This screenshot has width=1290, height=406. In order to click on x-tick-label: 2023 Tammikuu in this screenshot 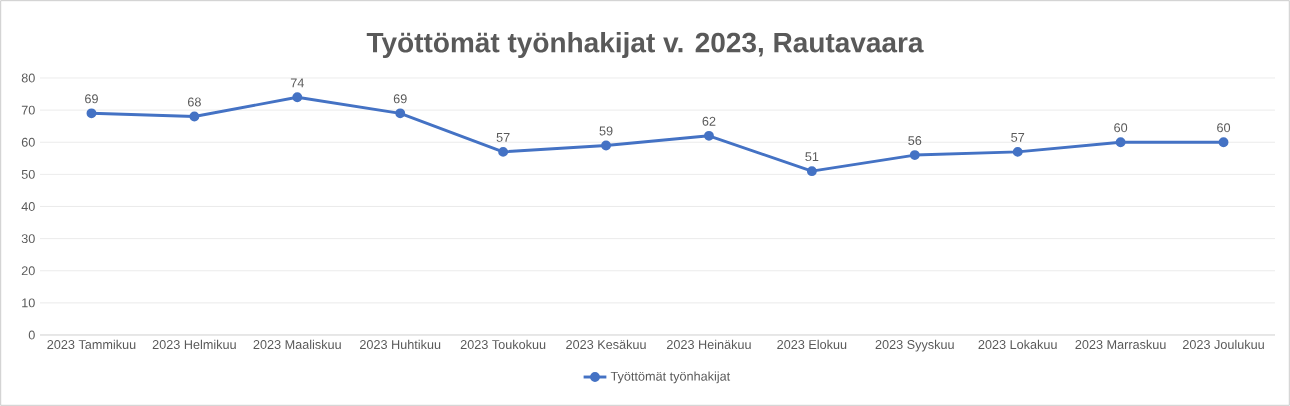, I will do `click(91, 344)`.